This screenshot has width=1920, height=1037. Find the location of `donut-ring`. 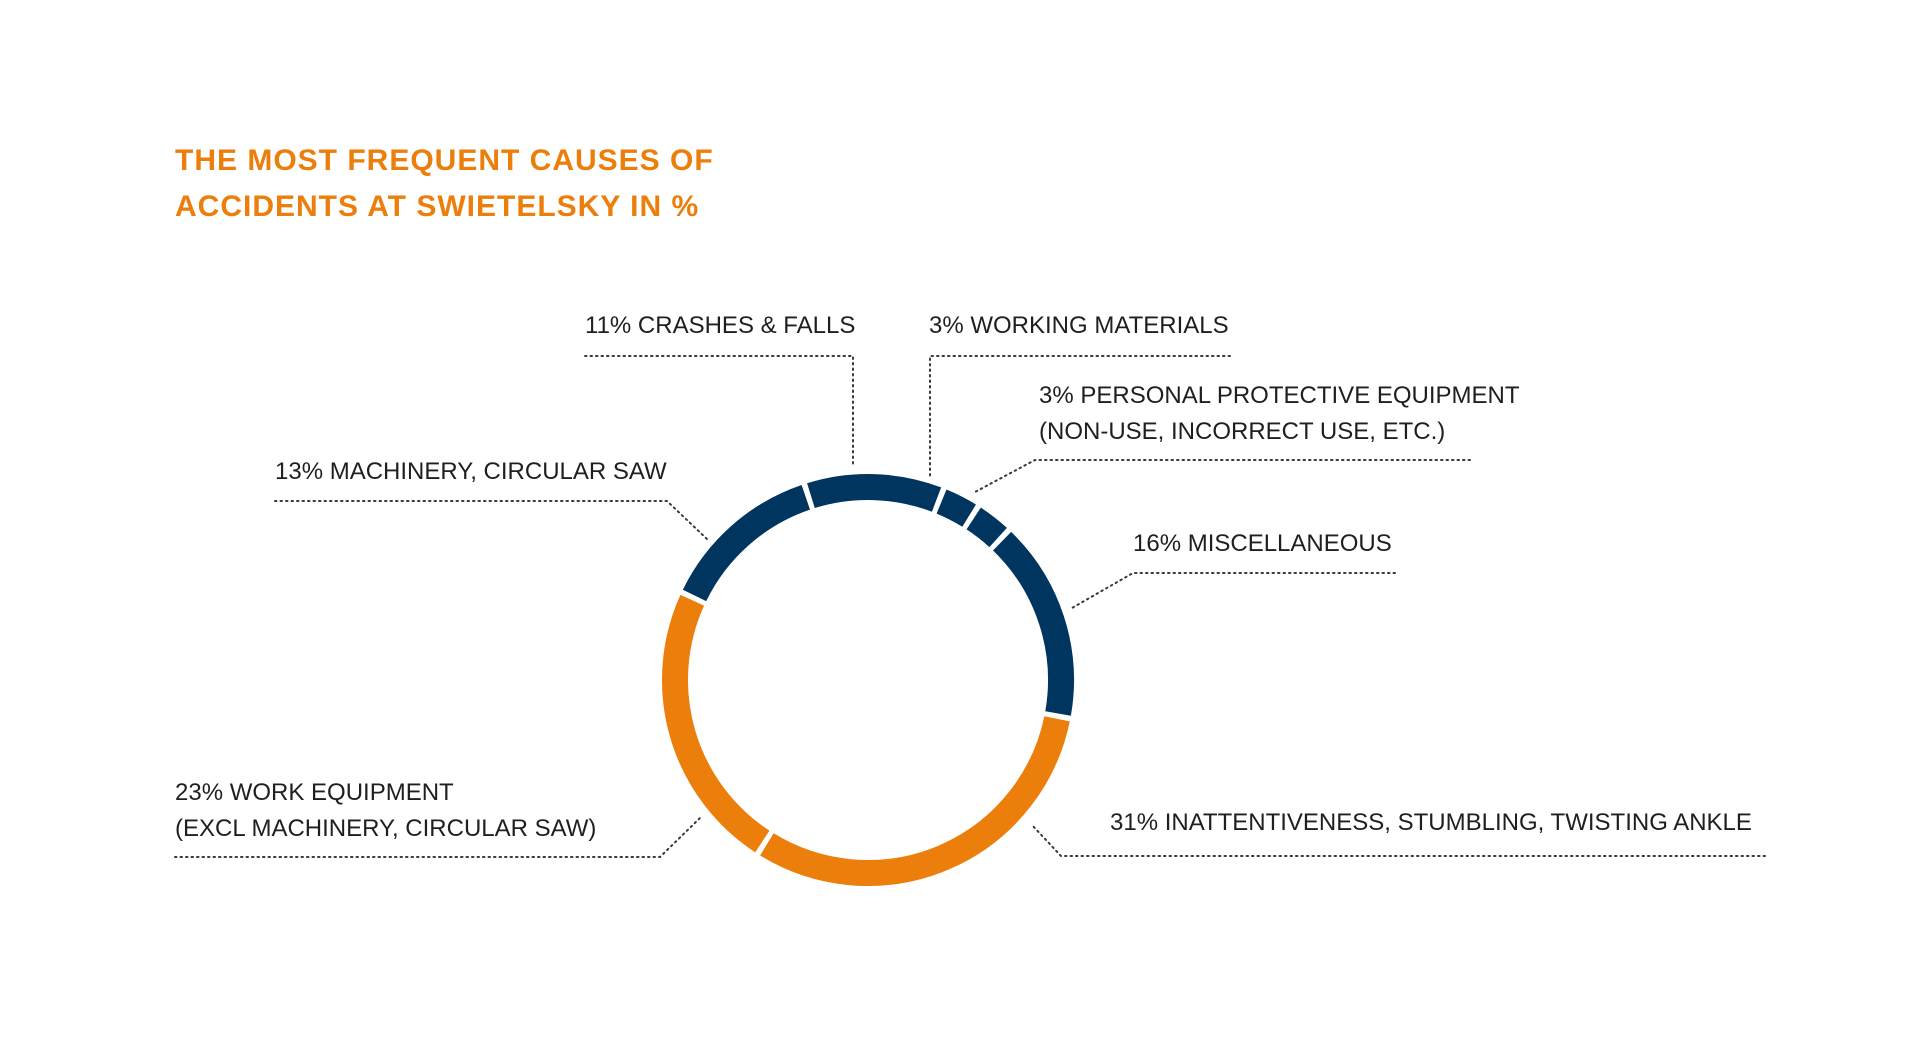

donut-ring is located at coordinates (868, 680).